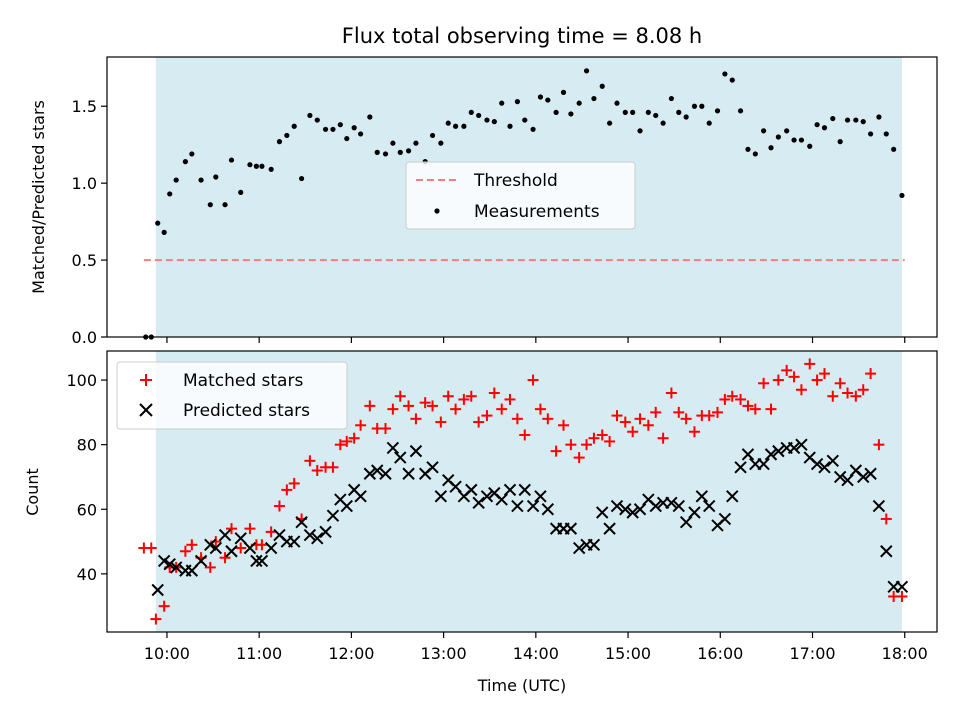 This screenshot has height=720, width=960. I want to click on legend-matched-swatch, so click(146, 380).